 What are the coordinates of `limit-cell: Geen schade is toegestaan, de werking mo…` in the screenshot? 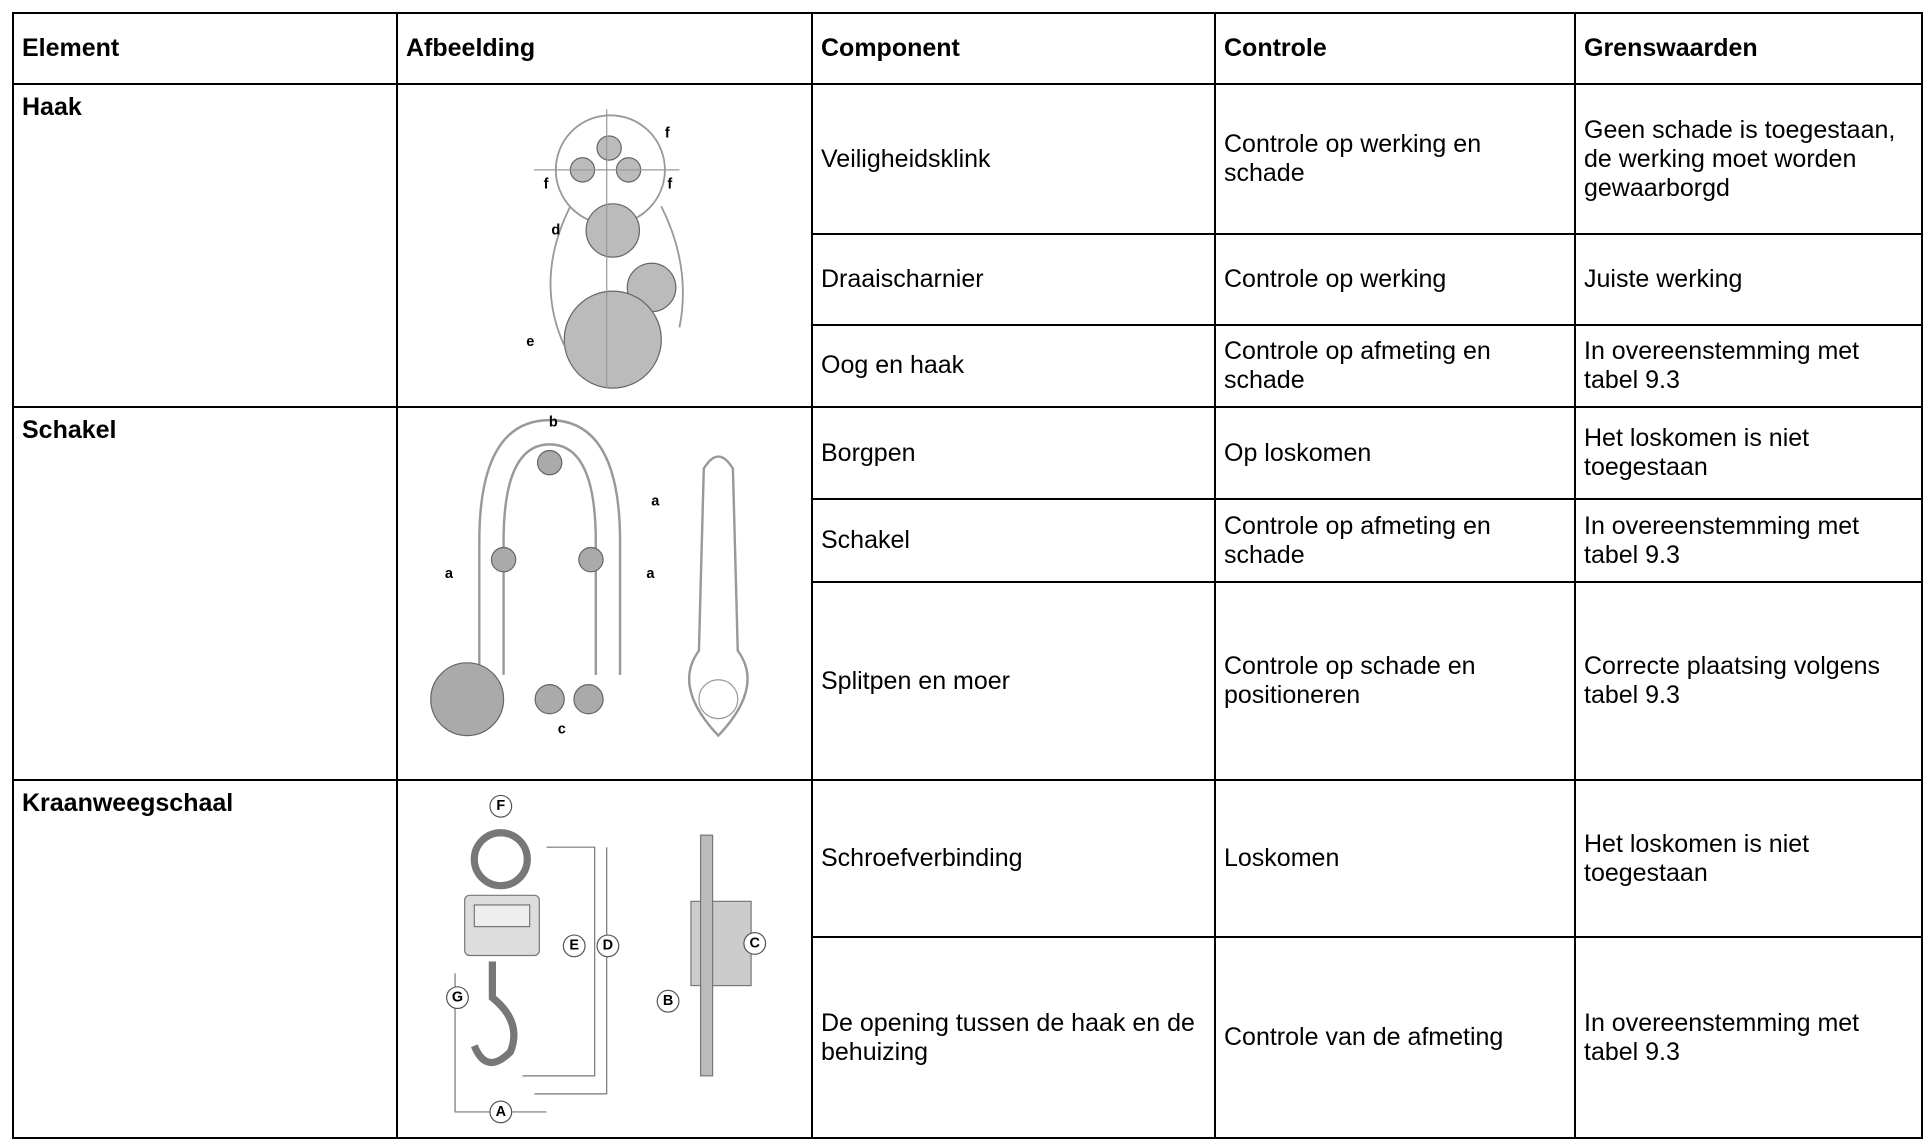 It's located at (1748, 159).